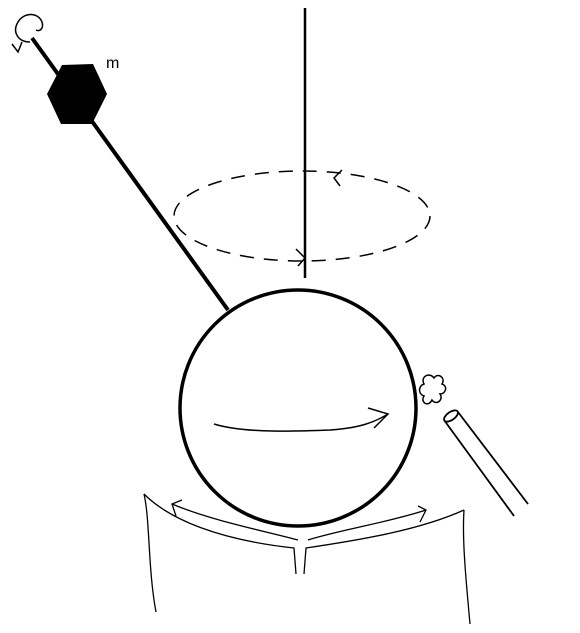 This screenshot has width=580, height=633. What do you see at coordinates (77, 94) in the screenshot?
I see `hexagon-mass` at bounding box center [77, 94].